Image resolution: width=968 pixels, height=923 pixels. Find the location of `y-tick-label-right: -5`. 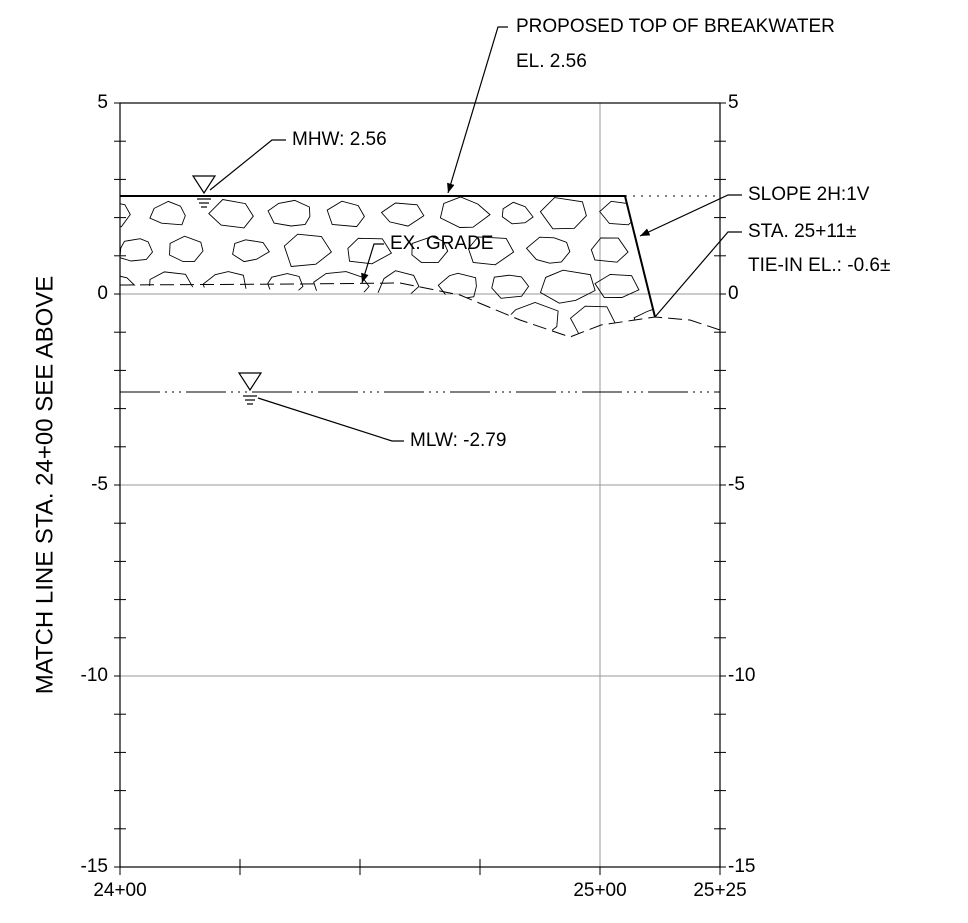

y-tick-label-right: -5 is located at coordinates (736, 484).